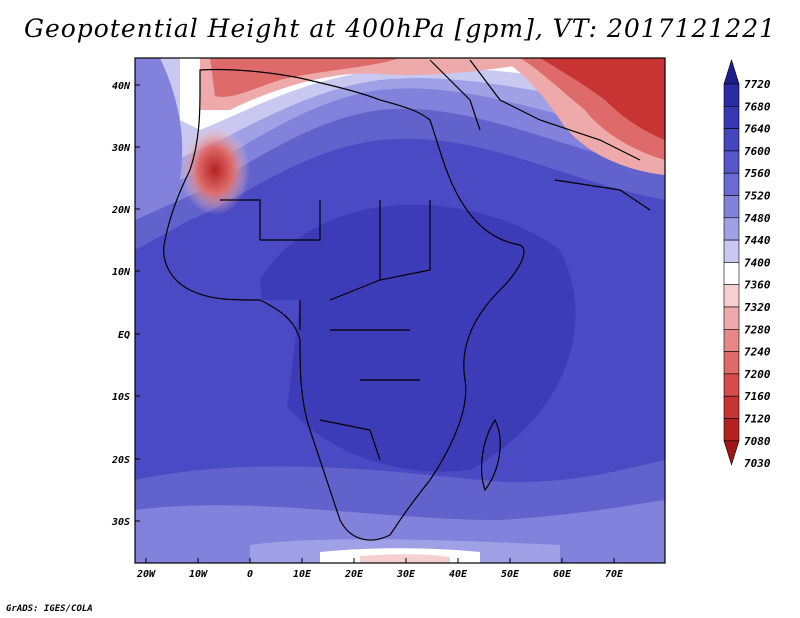 The height and width of the screenshot is (618, 800). I want to click on grads-credit: GrADS: IGES/COLA, so click(49, 609).